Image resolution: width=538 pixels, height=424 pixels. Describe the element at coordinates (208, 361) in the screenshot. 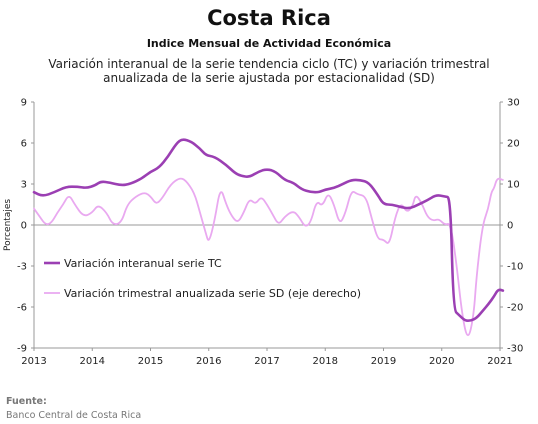

I see `x-tick-label: 2016` at that location.